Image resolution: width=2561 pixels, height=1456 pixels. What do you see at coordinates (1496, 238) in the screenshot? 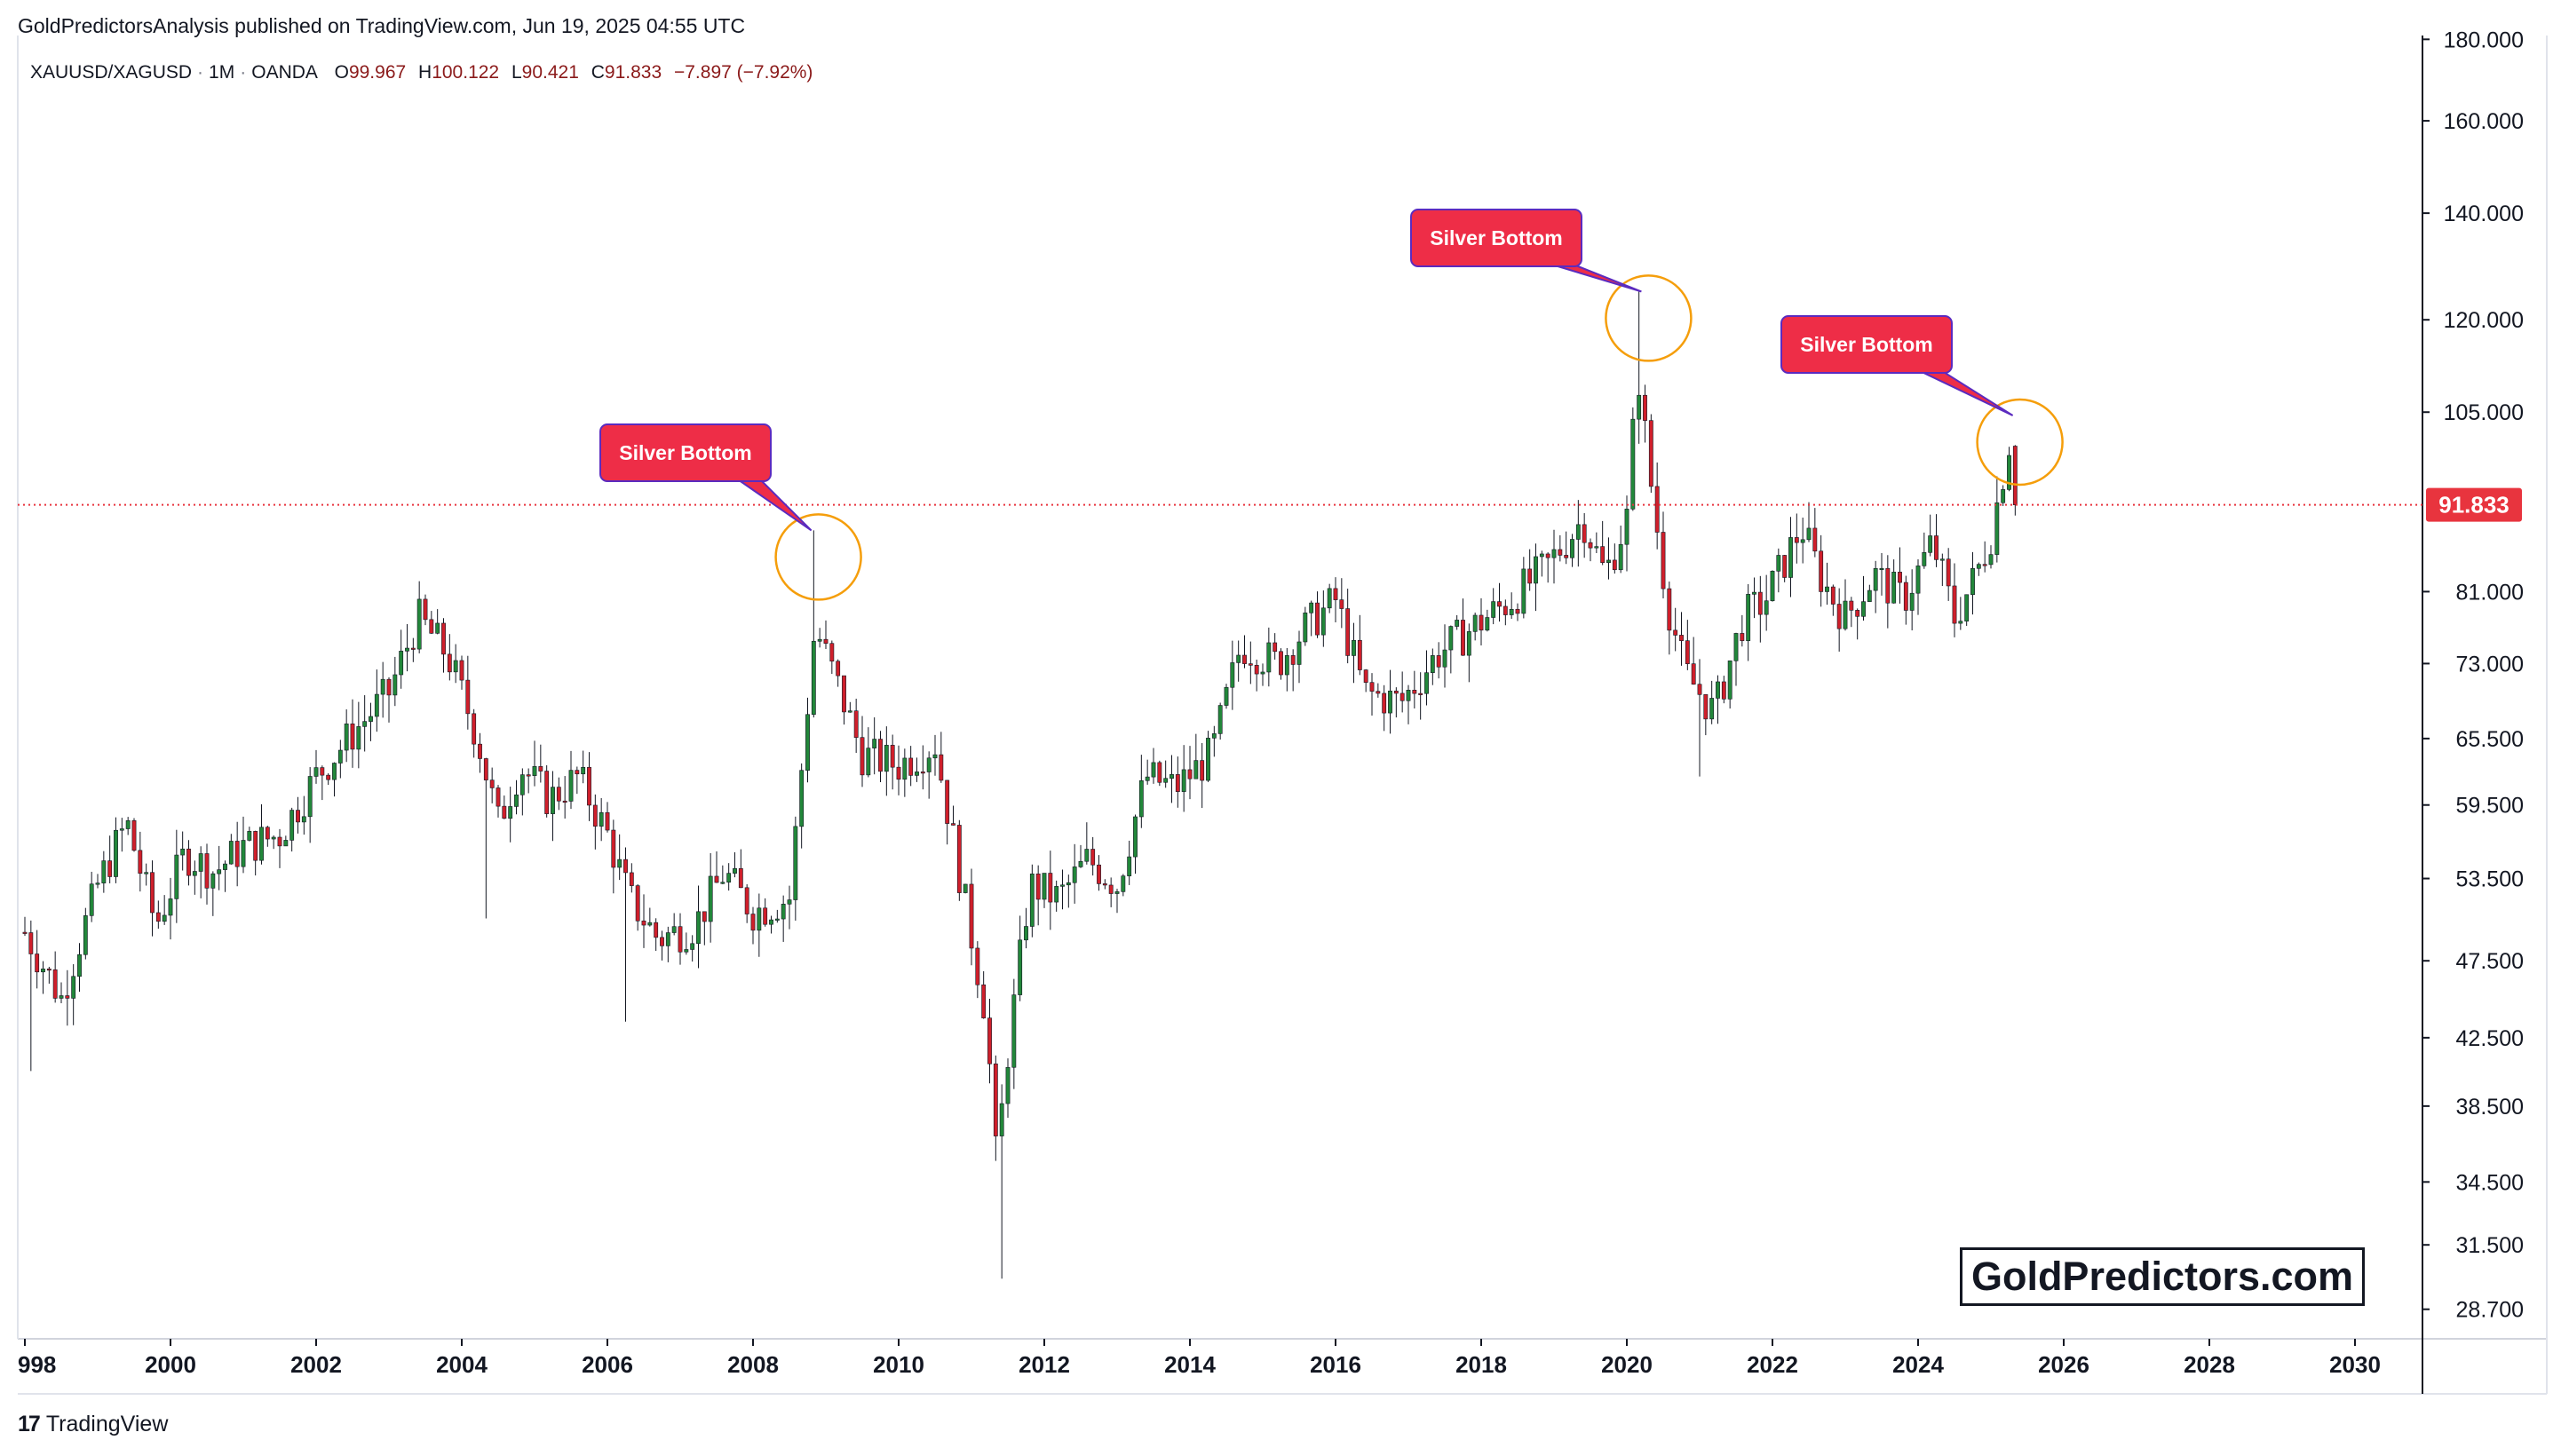
I see `callout-box` at bounding box center [1496, 238].